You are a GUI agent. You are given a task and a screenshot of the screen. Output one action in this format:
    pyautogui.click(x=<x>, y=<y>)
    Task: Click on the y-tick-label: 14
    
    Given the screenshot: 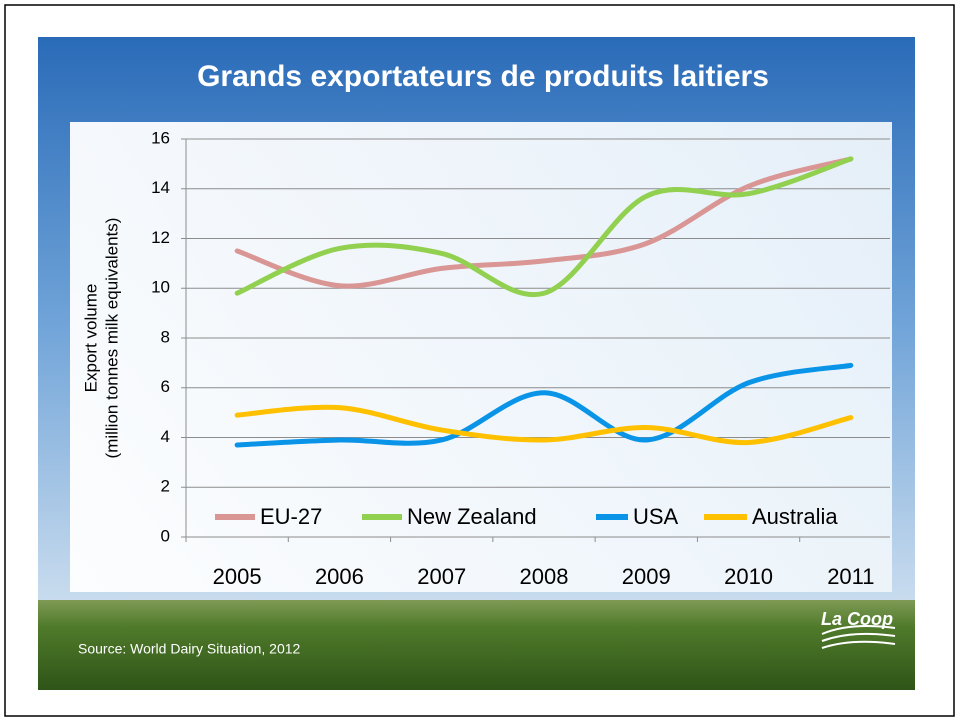 What is the action you would take?
    pyautogui.click(x=160, y=187)
    